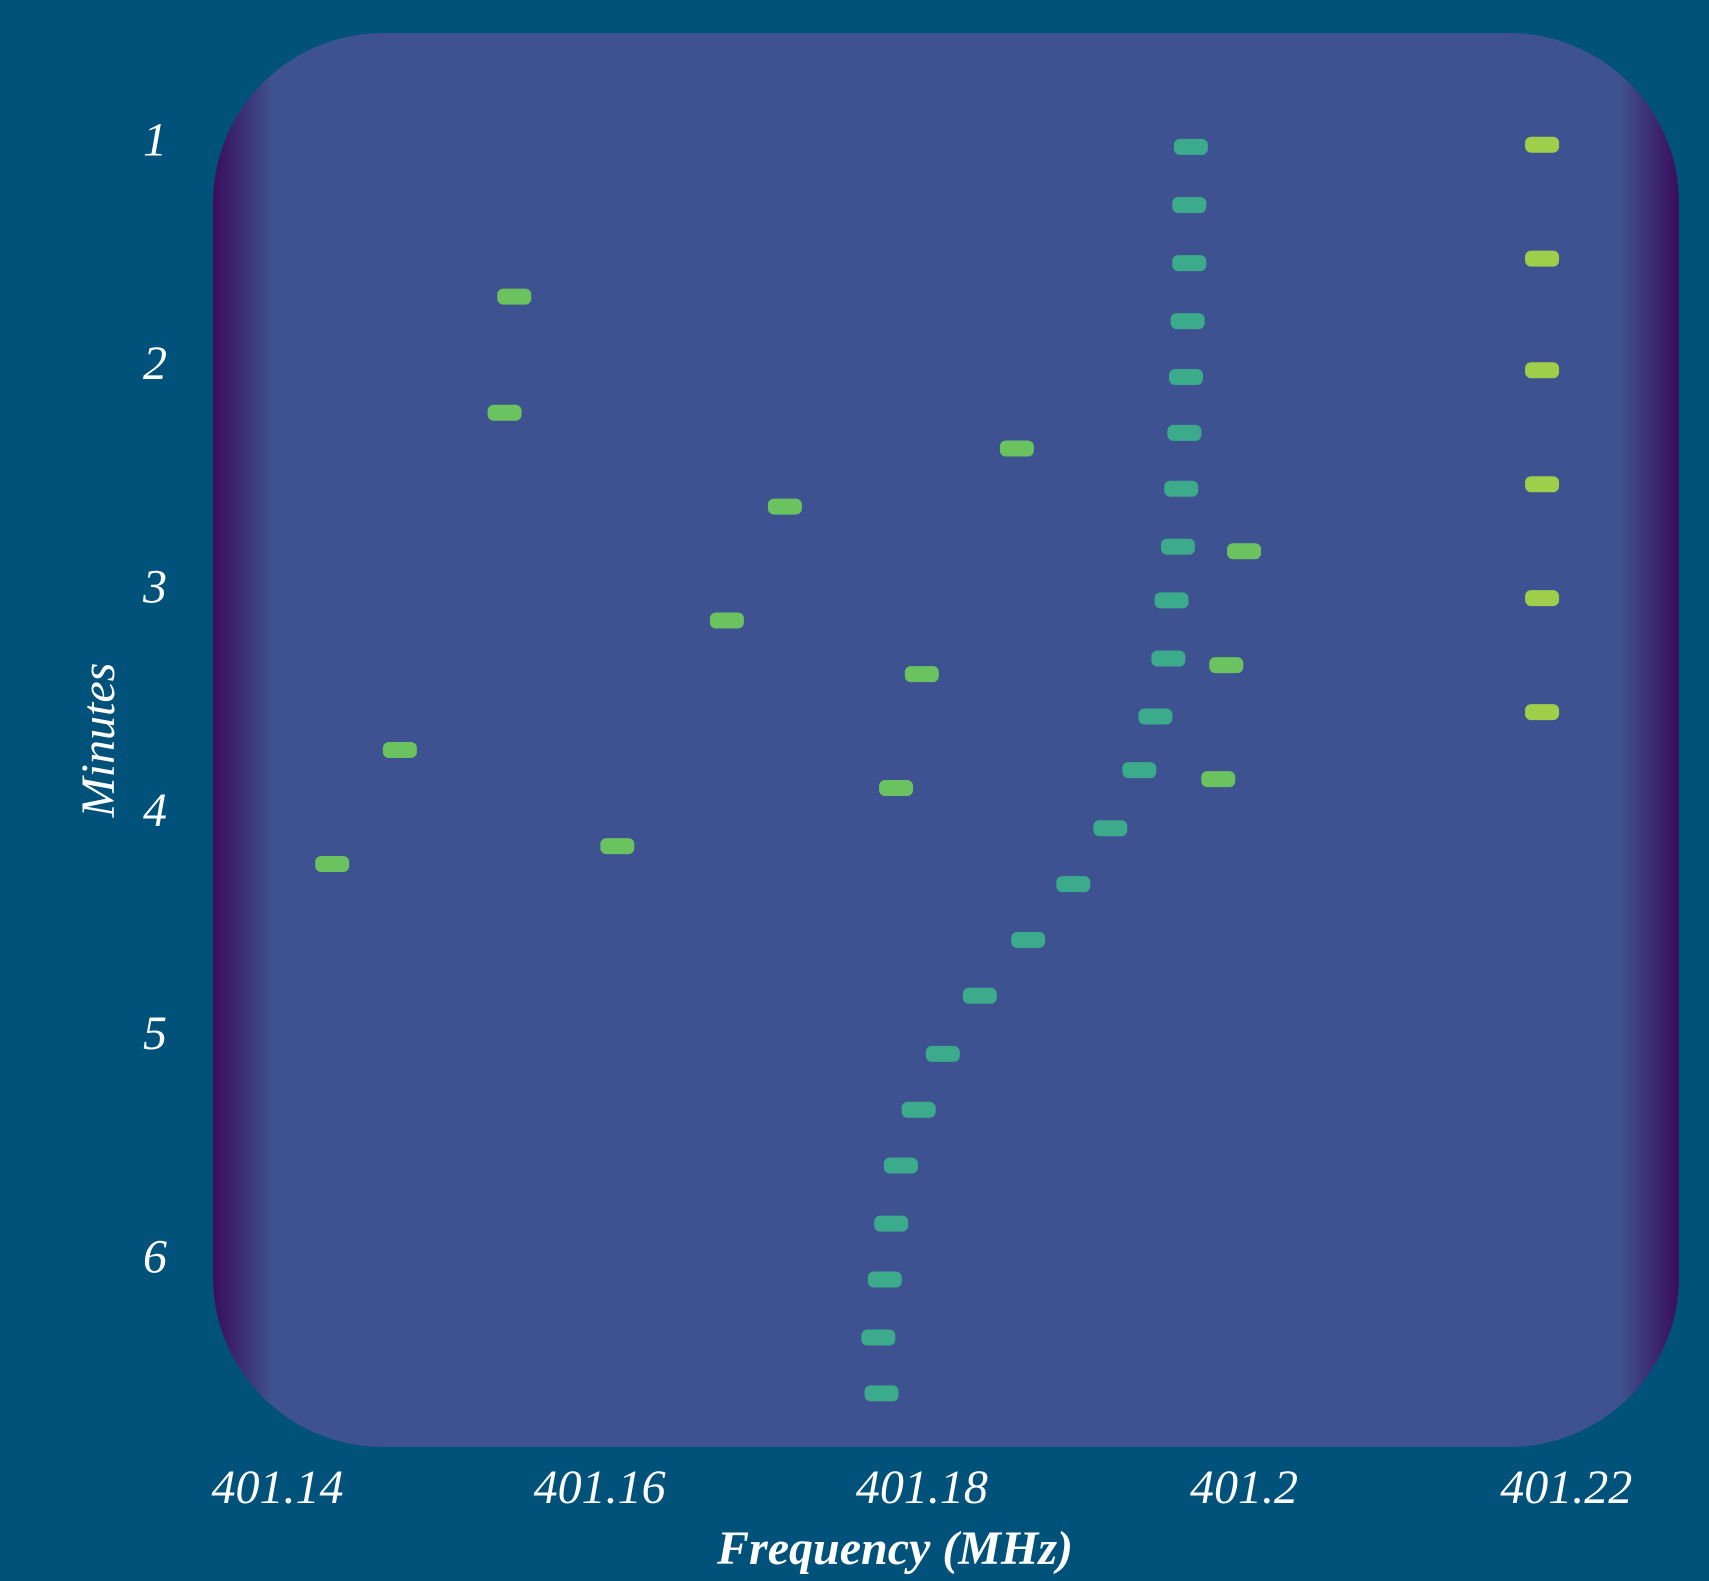  Describe the element at coordinates (922, 1487) in the screenshot. I see `x-tick-label: 401.18` at that location.